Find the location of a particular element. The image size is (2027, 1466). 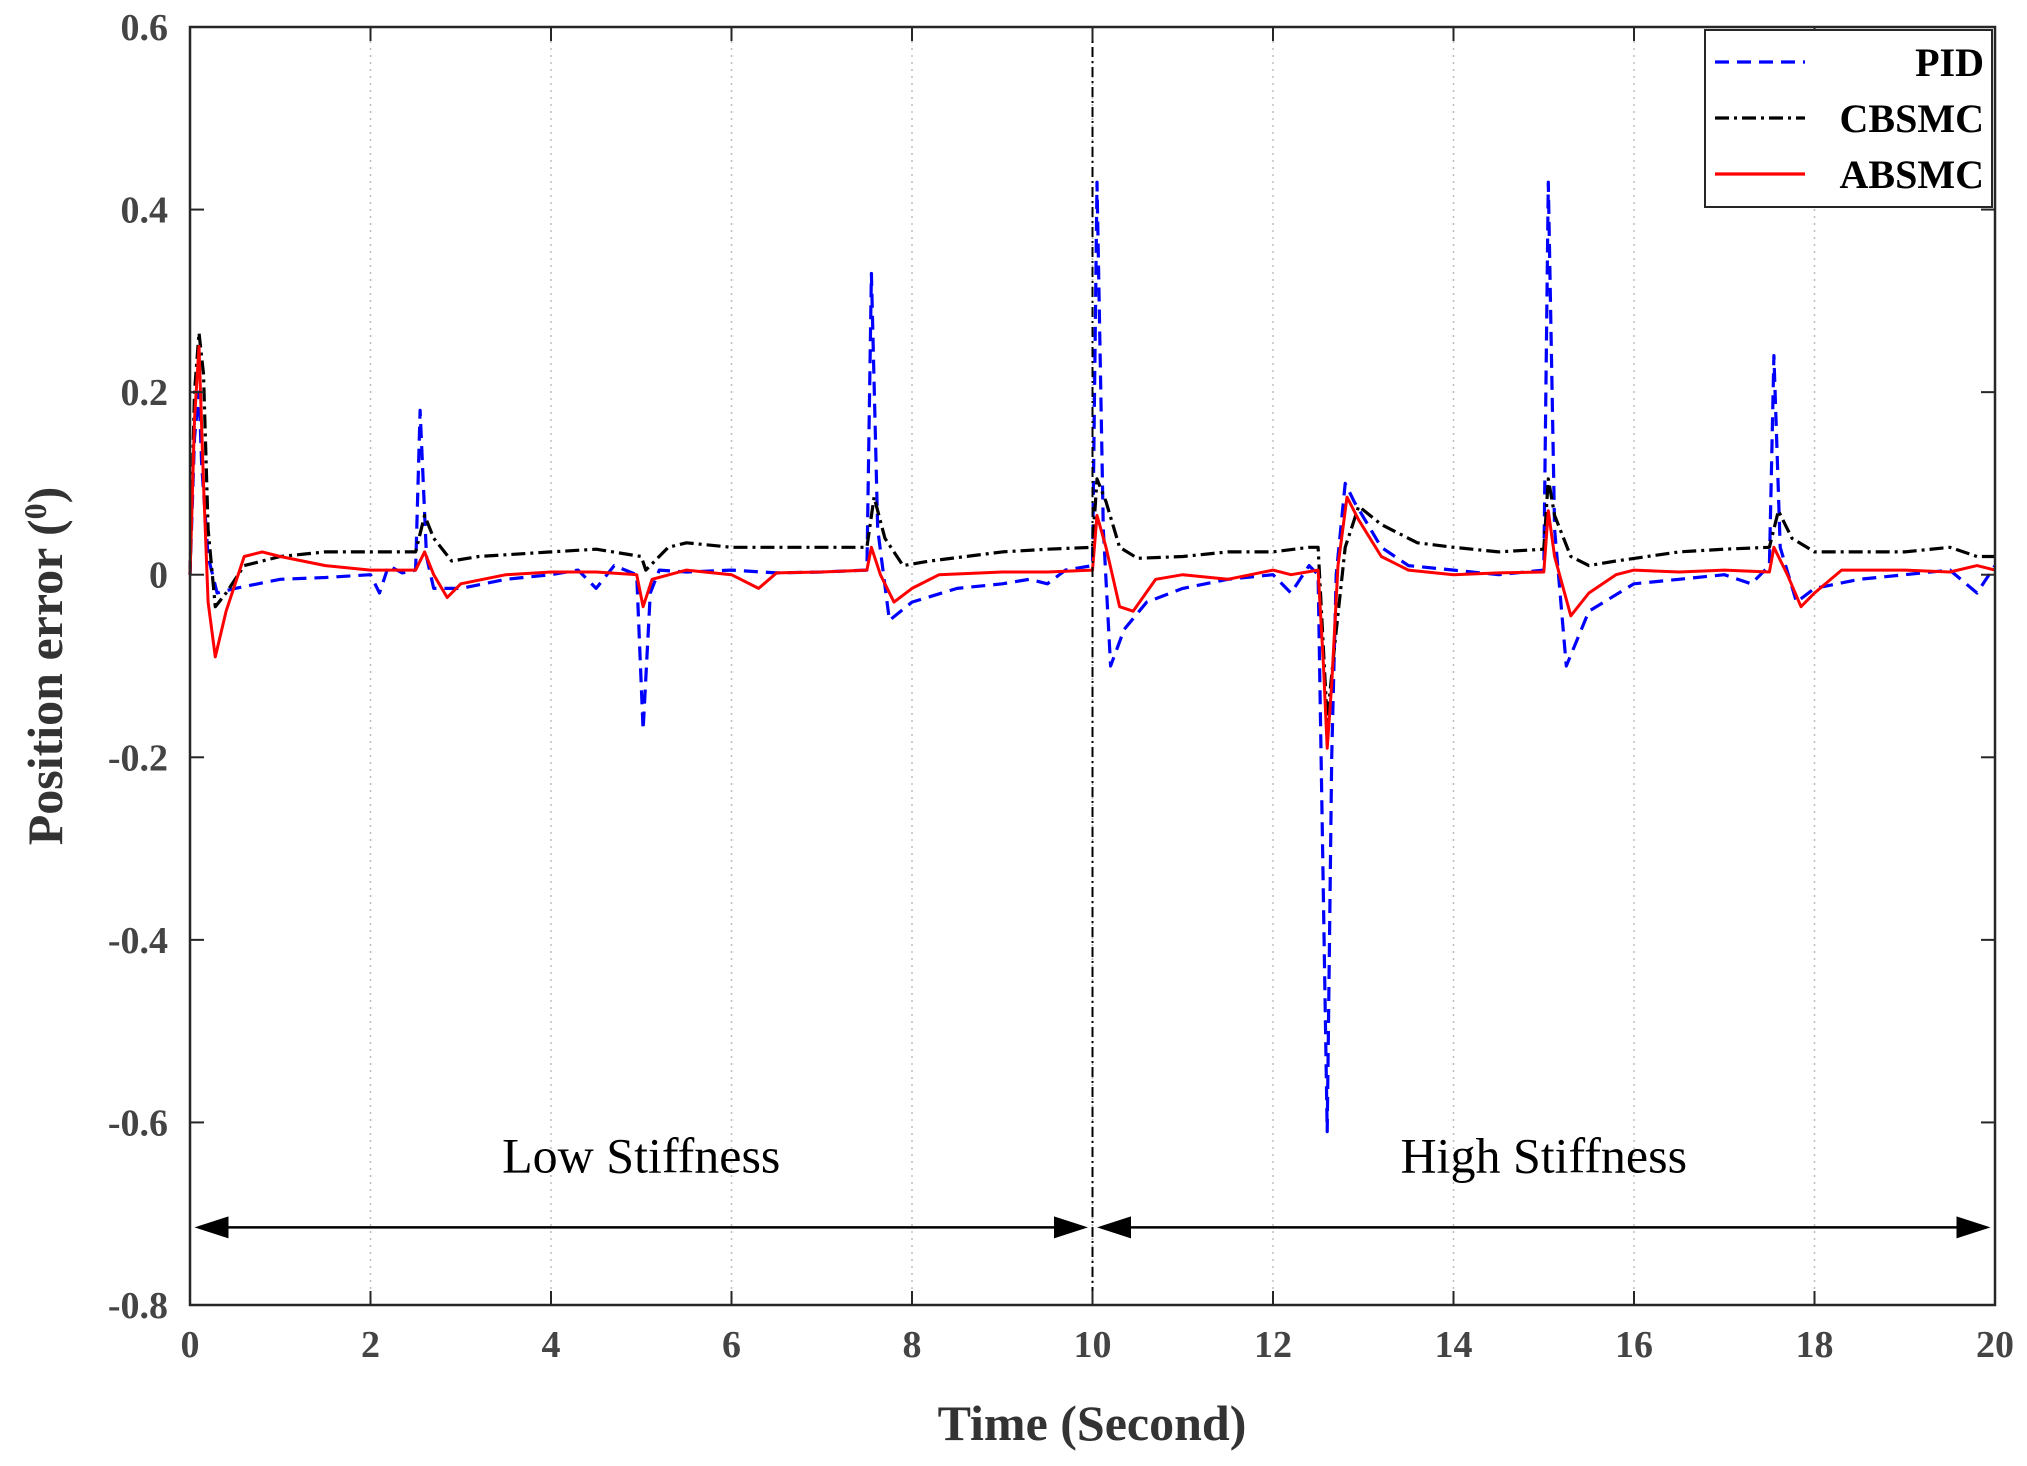

y-tick-label: -0.8 is located at coordinates (138, 1306).